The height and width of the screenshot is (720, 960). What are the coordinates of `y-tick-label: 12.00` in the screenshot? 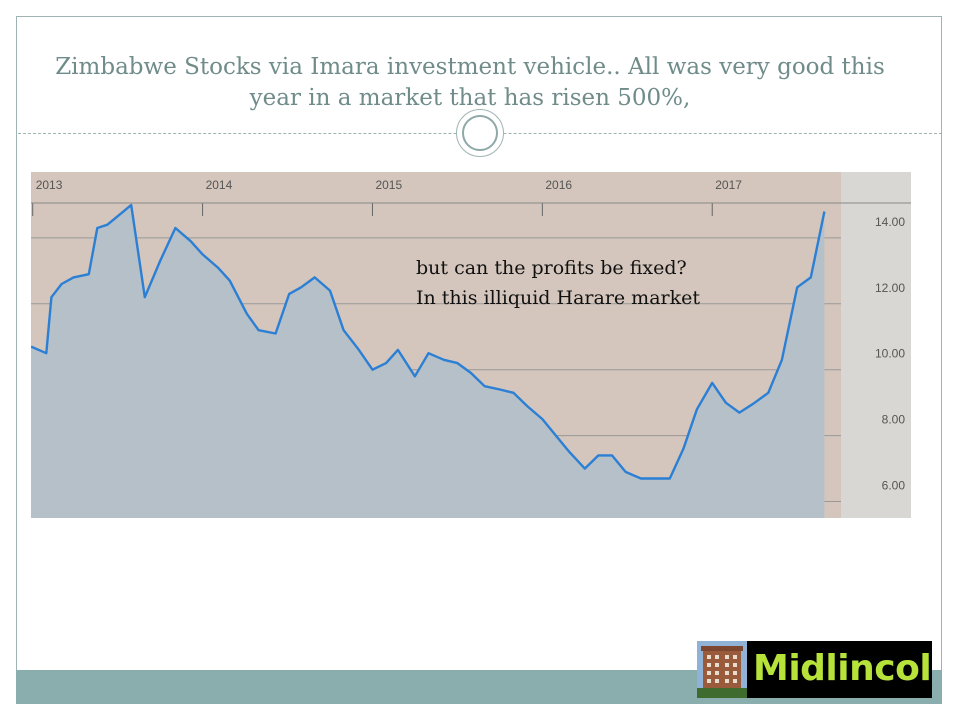 It's located at (890, 288).